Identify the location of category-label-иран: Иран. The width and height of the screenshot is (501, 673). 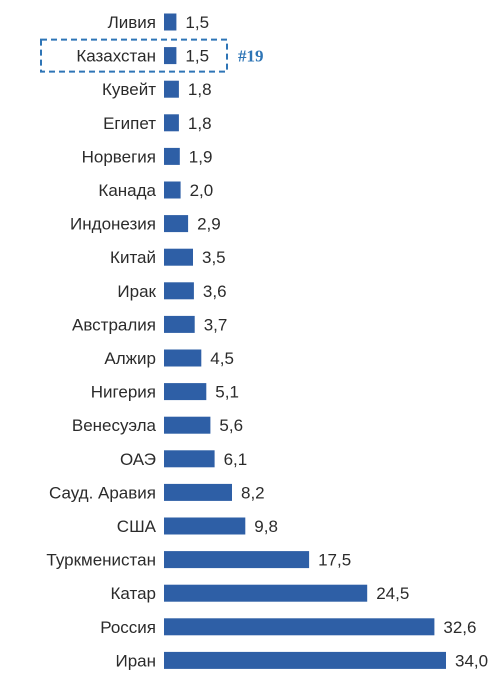
(135, 660).